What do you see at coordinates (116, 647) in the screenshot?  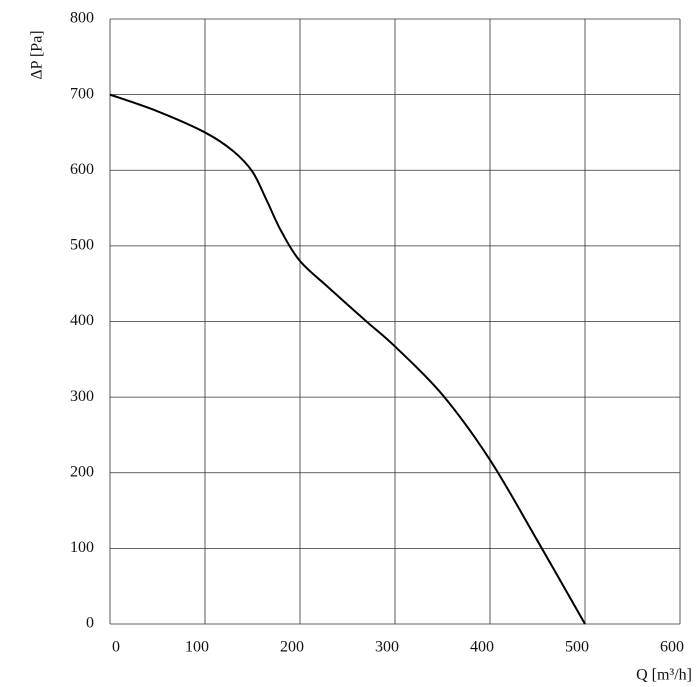 I see `x-tick-label: 0` at bounding box center [116, 647].